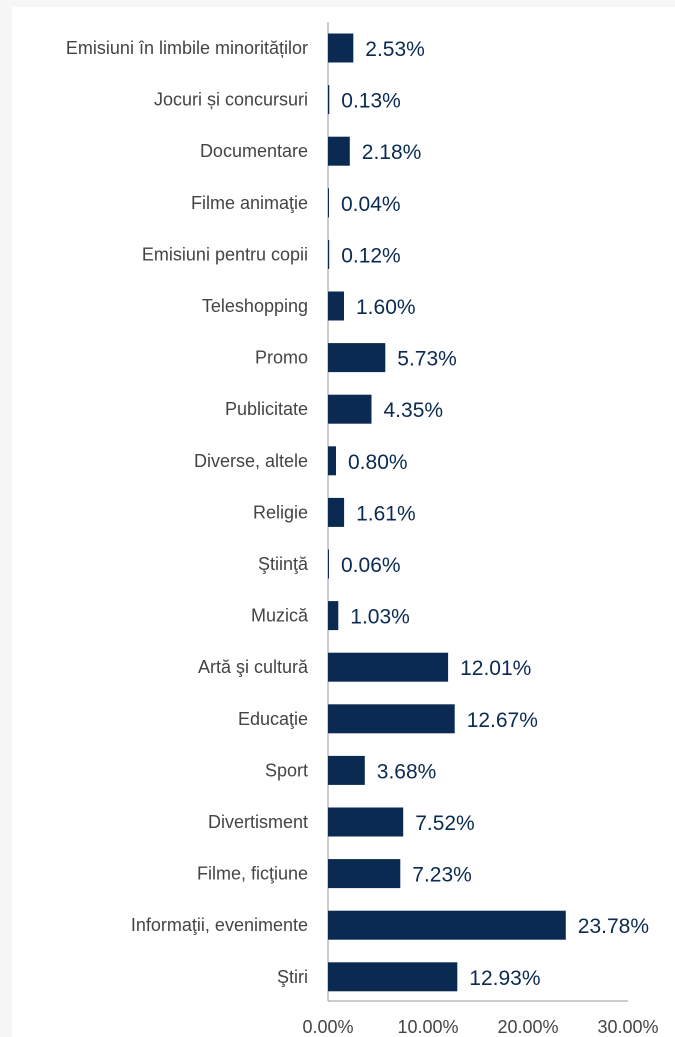  I want to click on value-label: 1.61%, so click(386, 513).